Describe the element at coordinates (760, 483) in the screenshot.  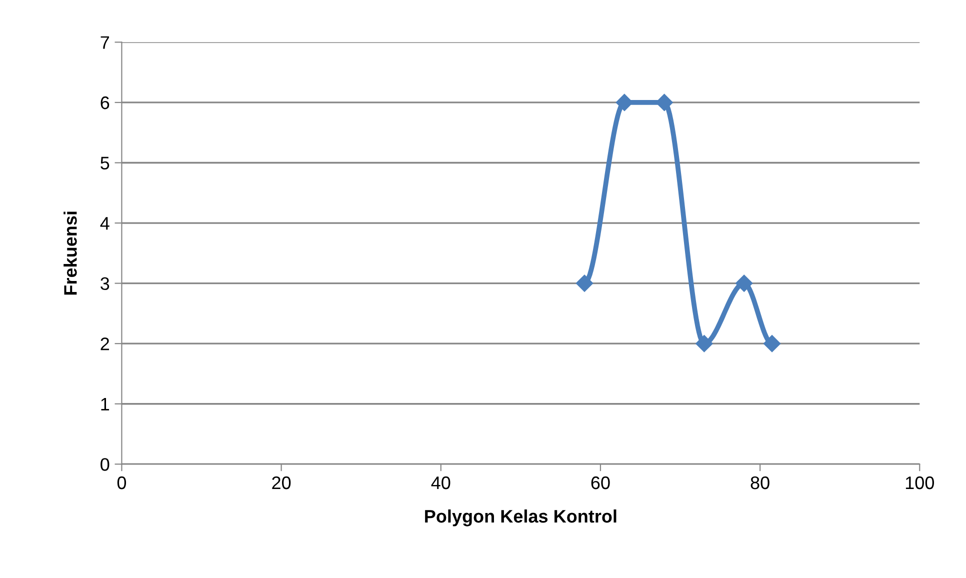
I see `x-tick-label: 80` at that location.